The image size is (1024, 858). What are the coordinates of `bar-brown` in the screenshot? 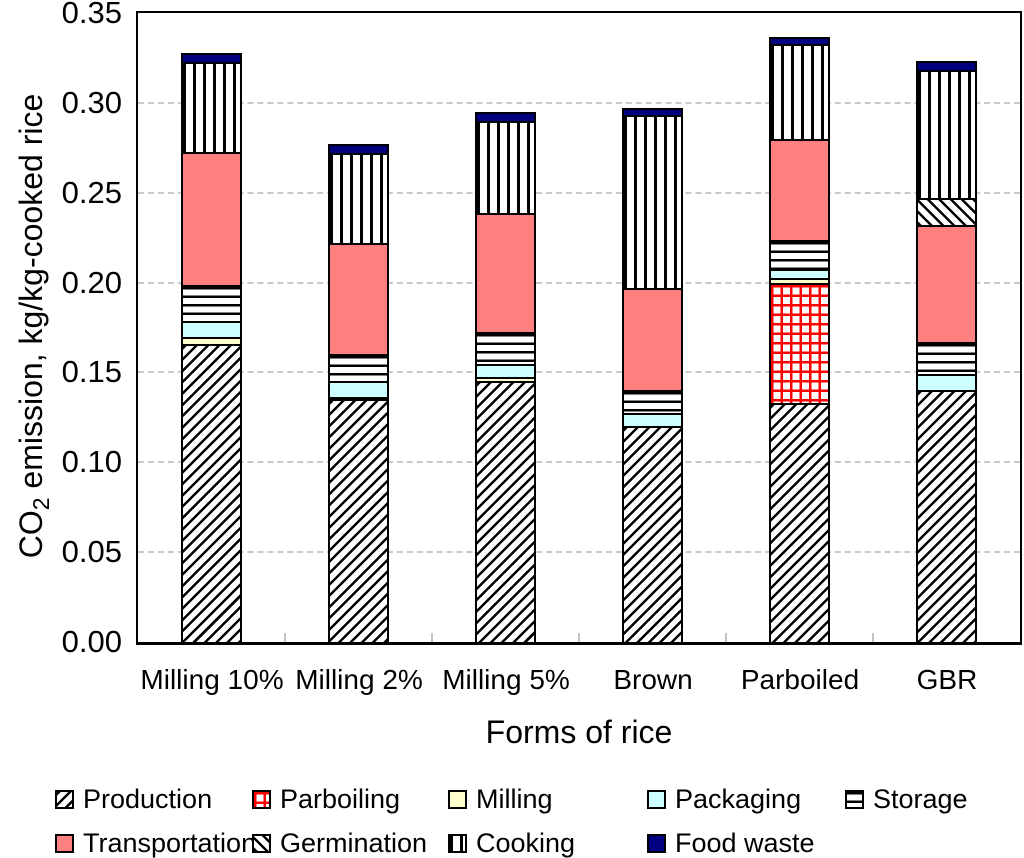 It's located at (652, 375).